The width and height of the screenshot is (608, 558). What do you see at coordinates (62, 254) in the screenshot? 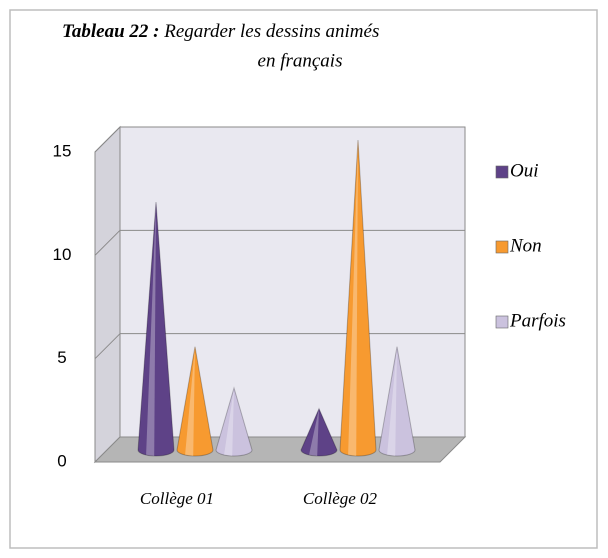
I see `y-tick-label: 10` at bounding box center [62, 254].